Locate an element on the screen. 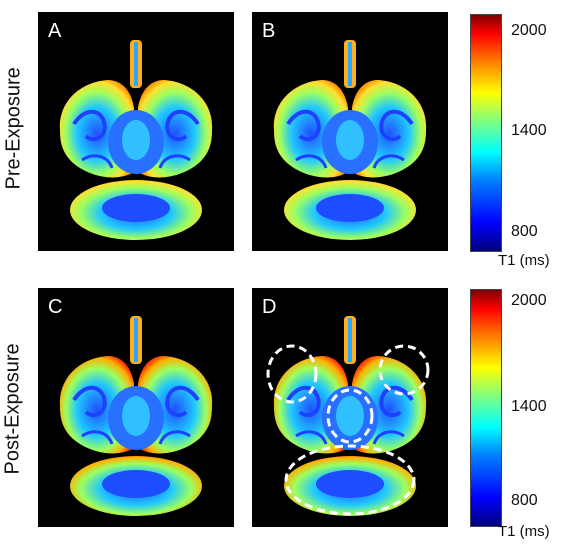 The height and width of the screenshot is (560, 576). panel-b: B is located at coordinates (350, 131).